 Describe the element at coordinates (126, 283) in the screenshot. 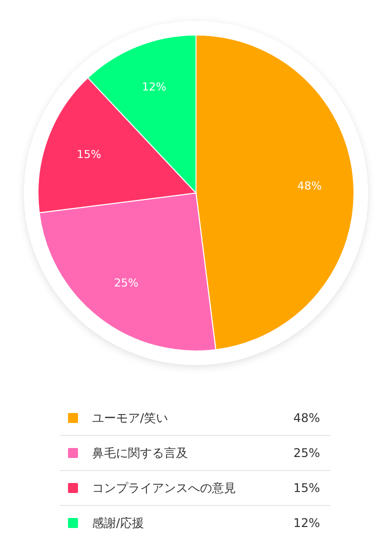

I see `data-label: 25%` at that location.